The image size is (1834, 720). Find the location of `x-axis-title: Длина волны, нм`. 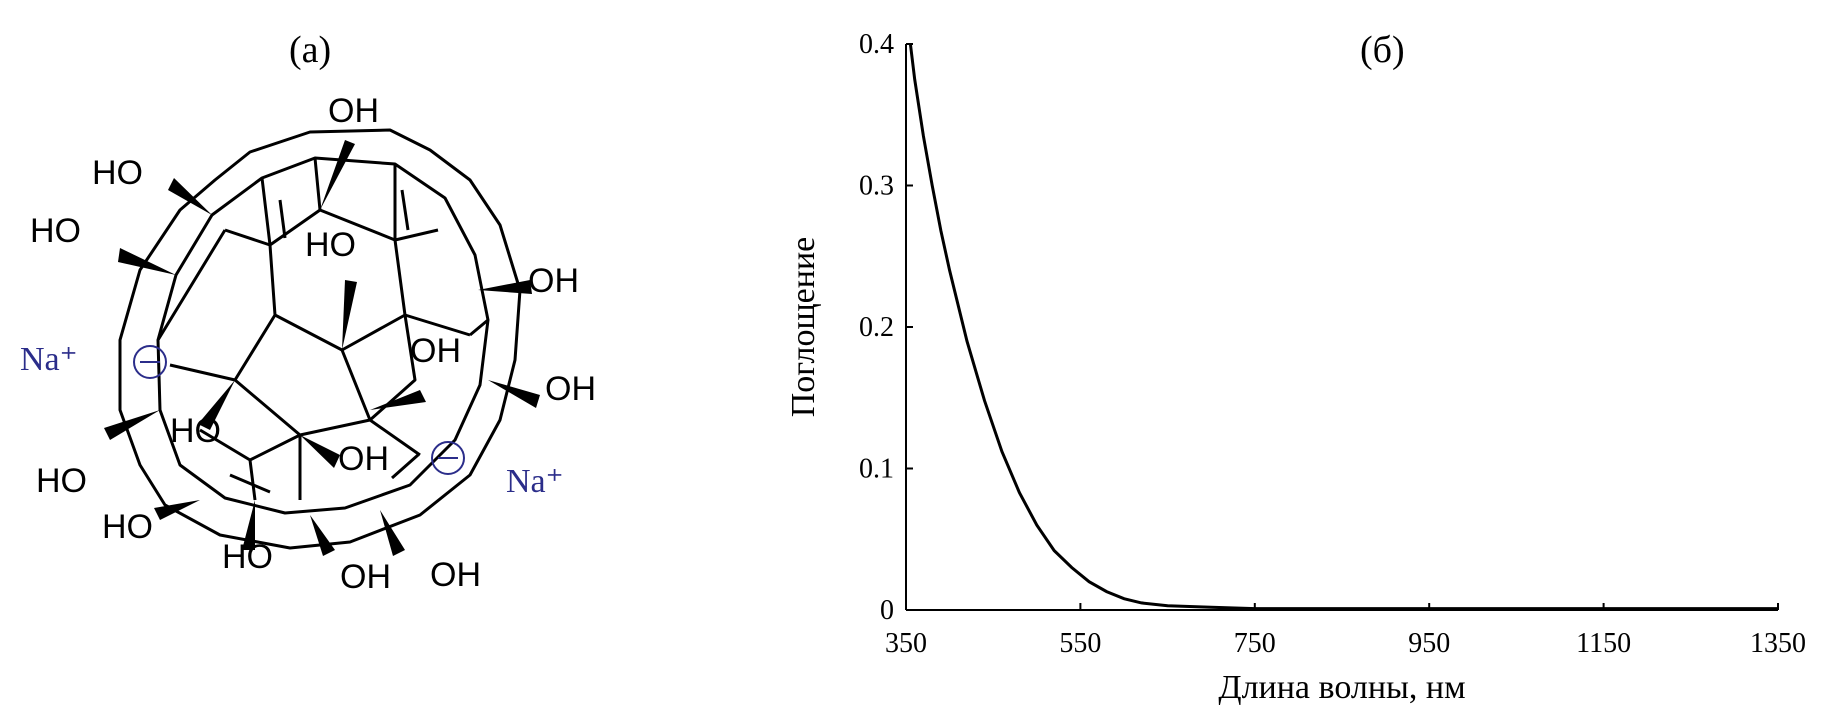

x-axis-title: Длина волны, нм is located at coordinates (1341, 687).